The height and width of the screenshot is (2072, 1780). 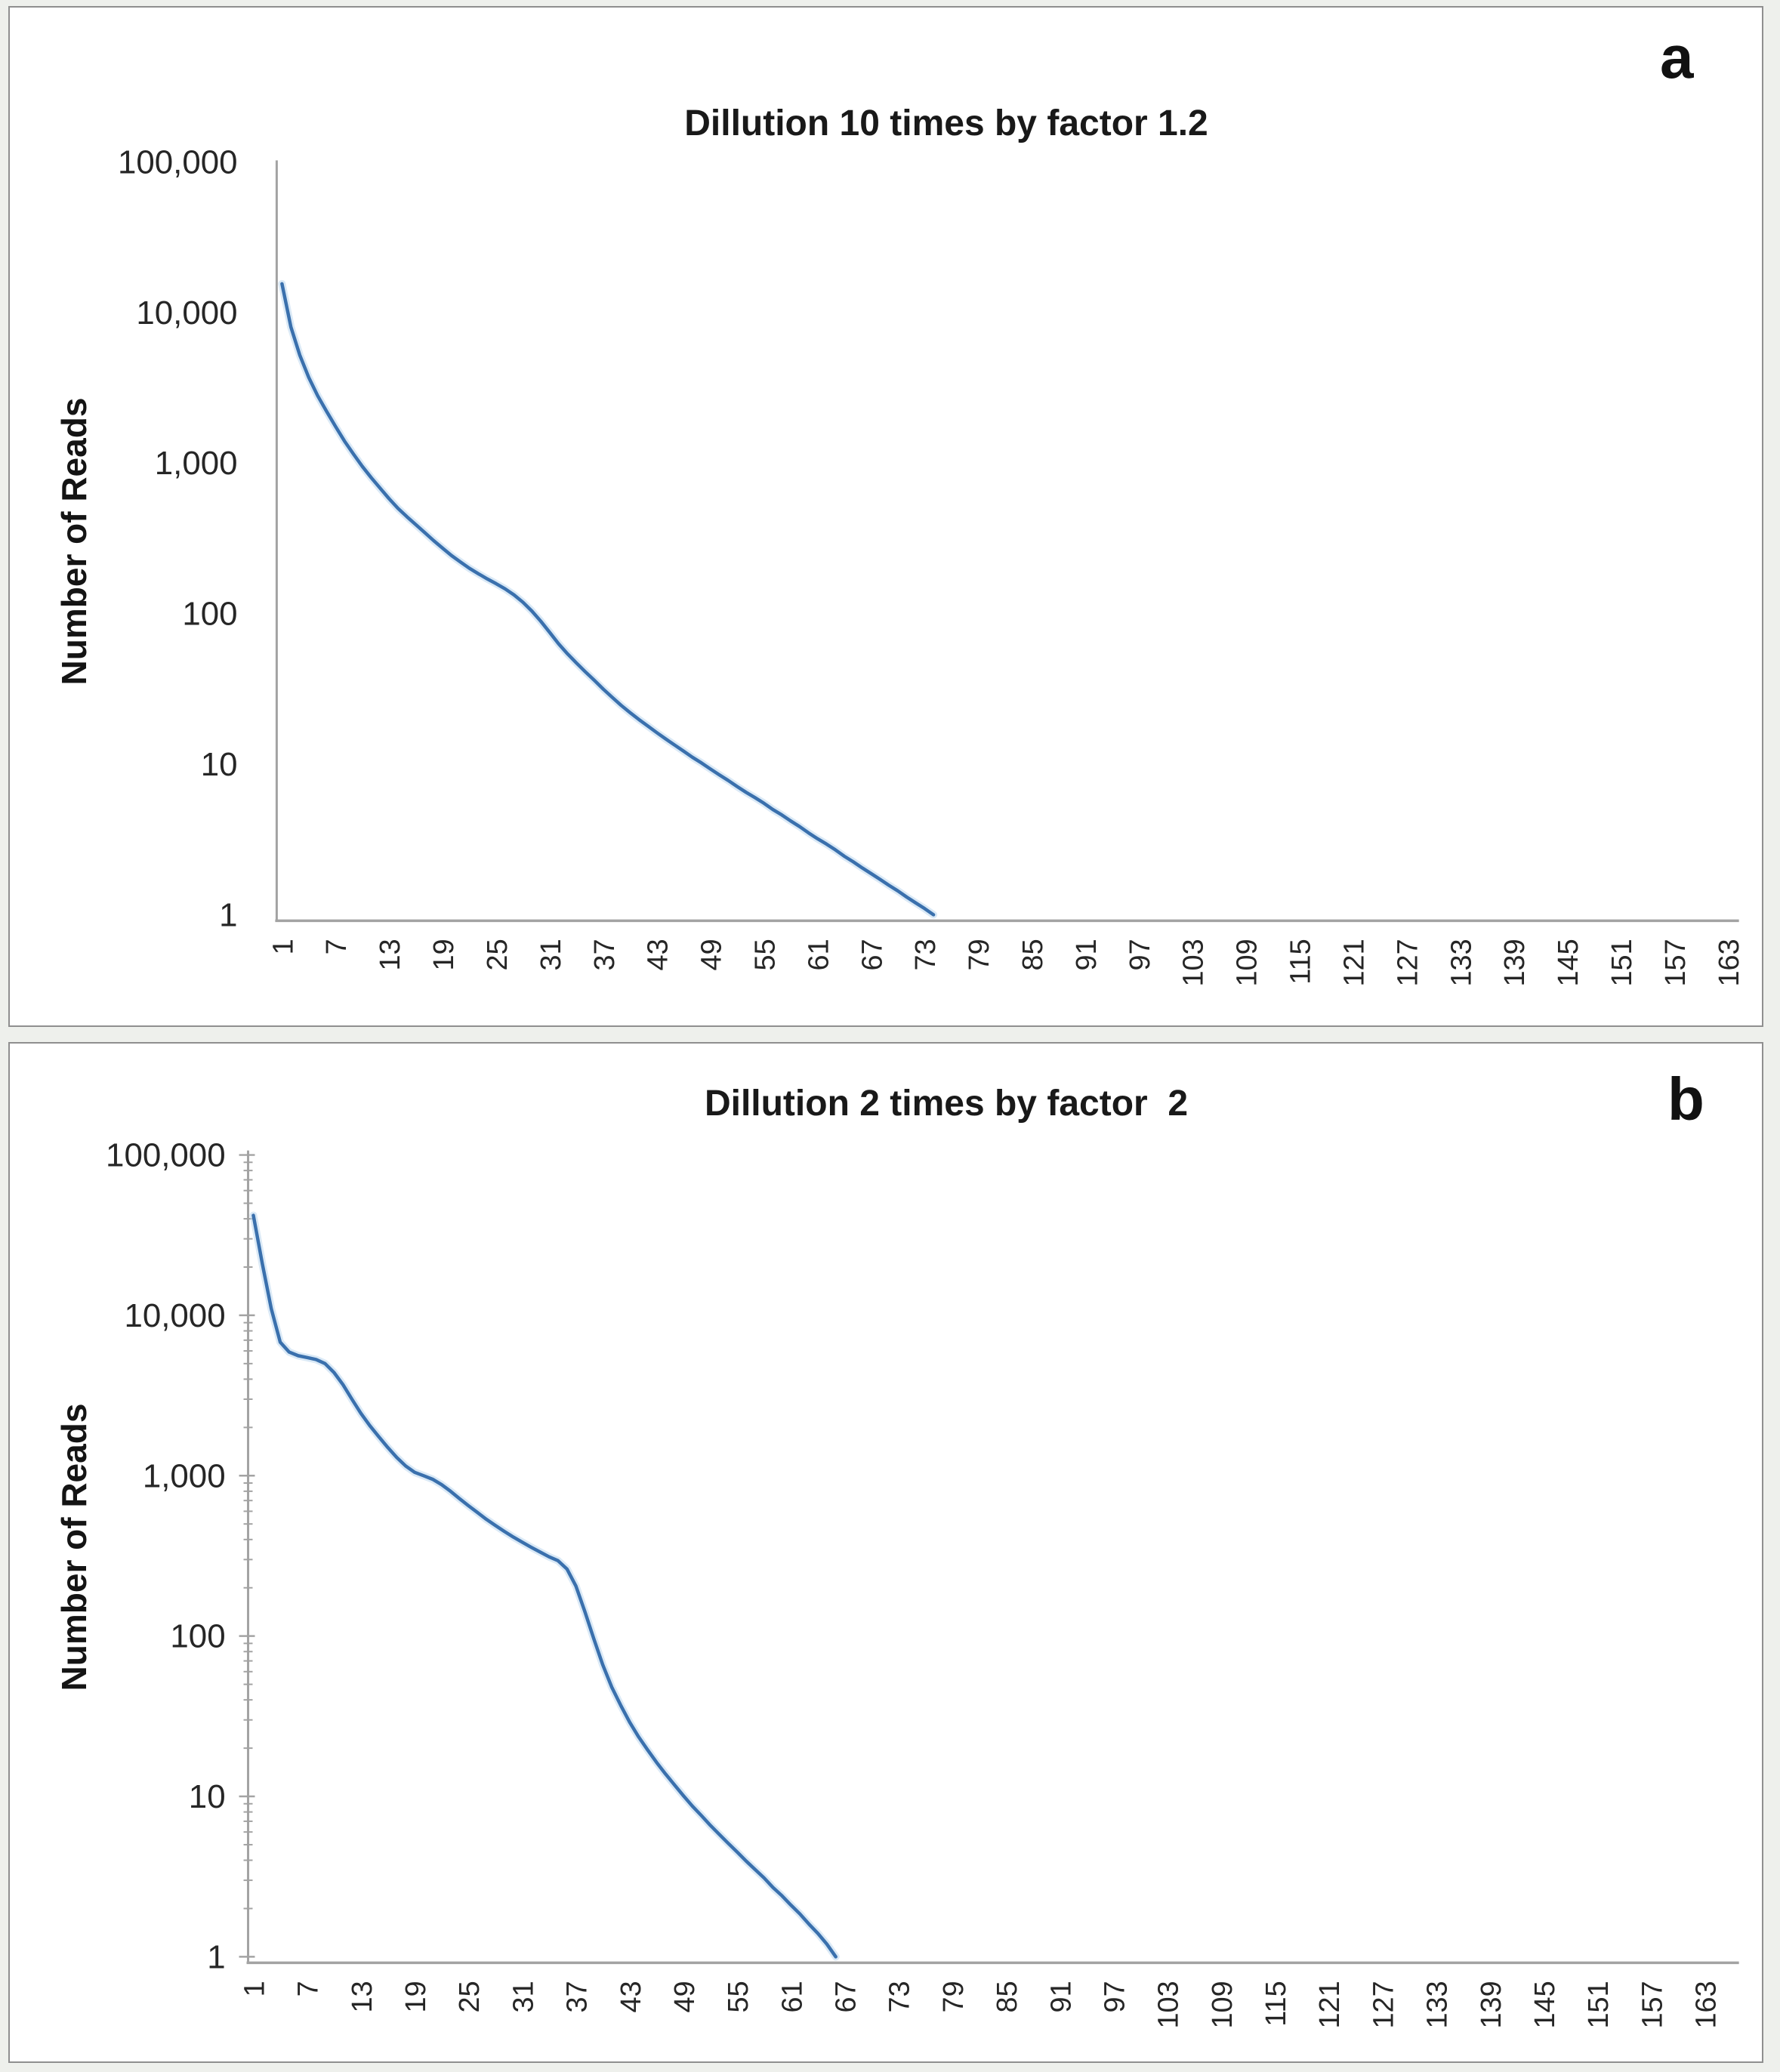 I want to click on chart-b-title: Dillution 2 times by factor 2, so click(x=946, y=1104).